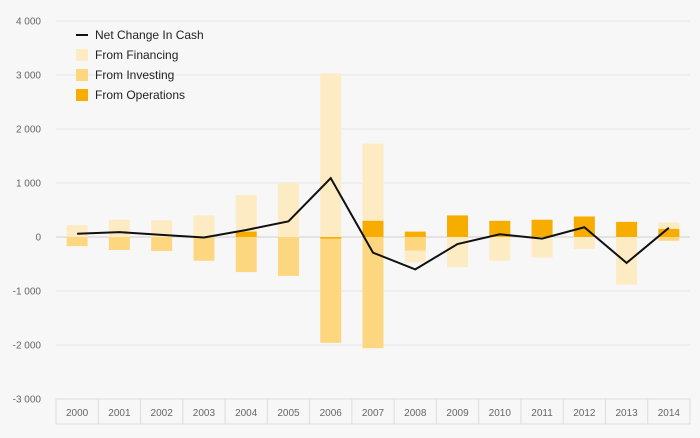 The height and width of the screenshot is (438, 700). I want to click on legend-item: From Financing, so click(127, 55).